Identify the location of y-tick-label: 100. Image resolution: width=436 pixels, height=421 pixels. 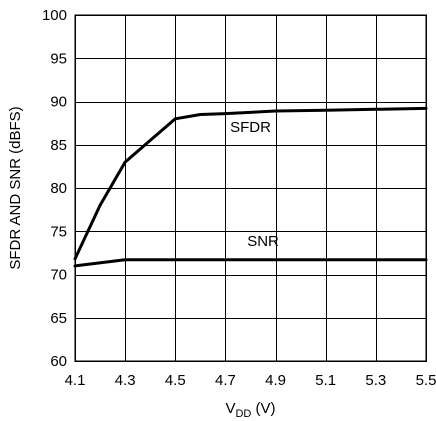
(54, 15).